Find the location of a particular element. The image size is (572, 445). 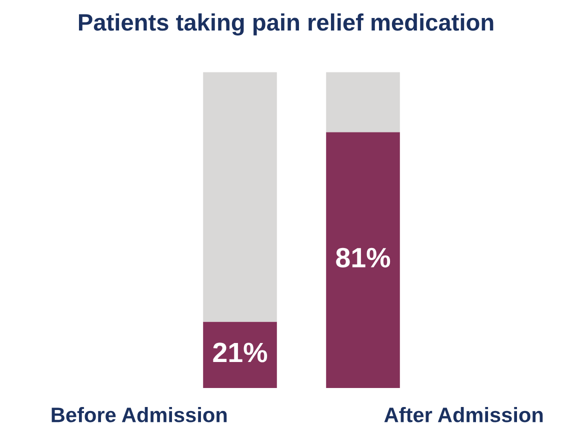

chart-title: Patients taking pain relief medication is located at coordinates (286, 24).